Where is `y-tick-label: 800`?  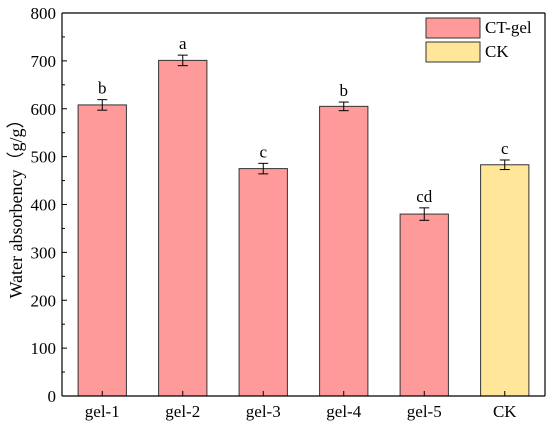 y-tick-label: 800 is located at coordinates (44, 13).